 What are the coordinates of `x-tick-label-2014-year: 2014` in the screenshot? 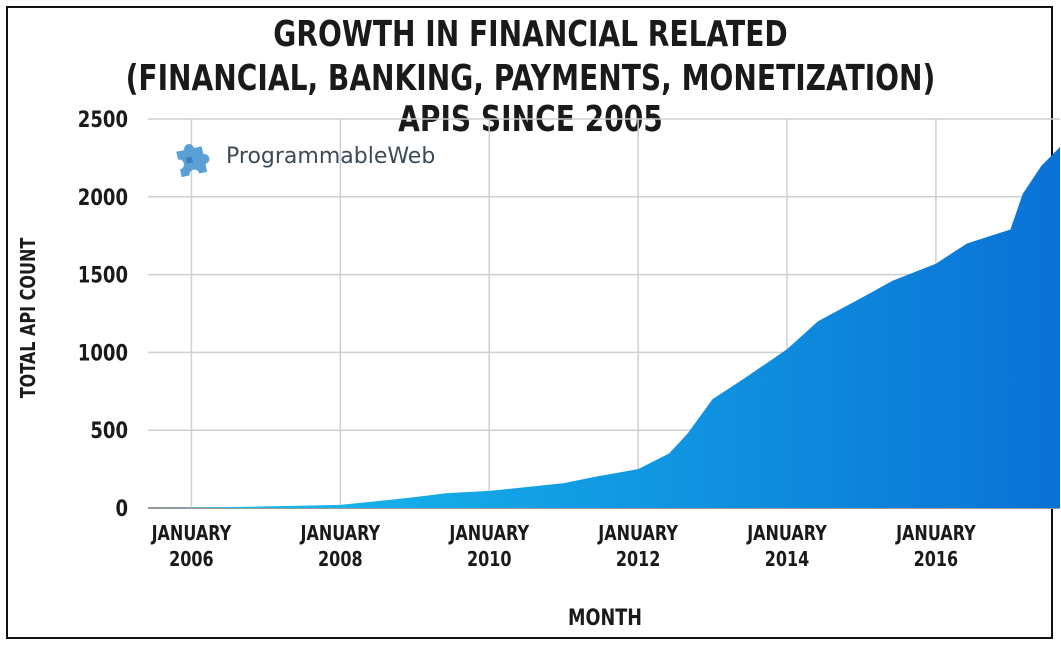 It's located at (787, 559).